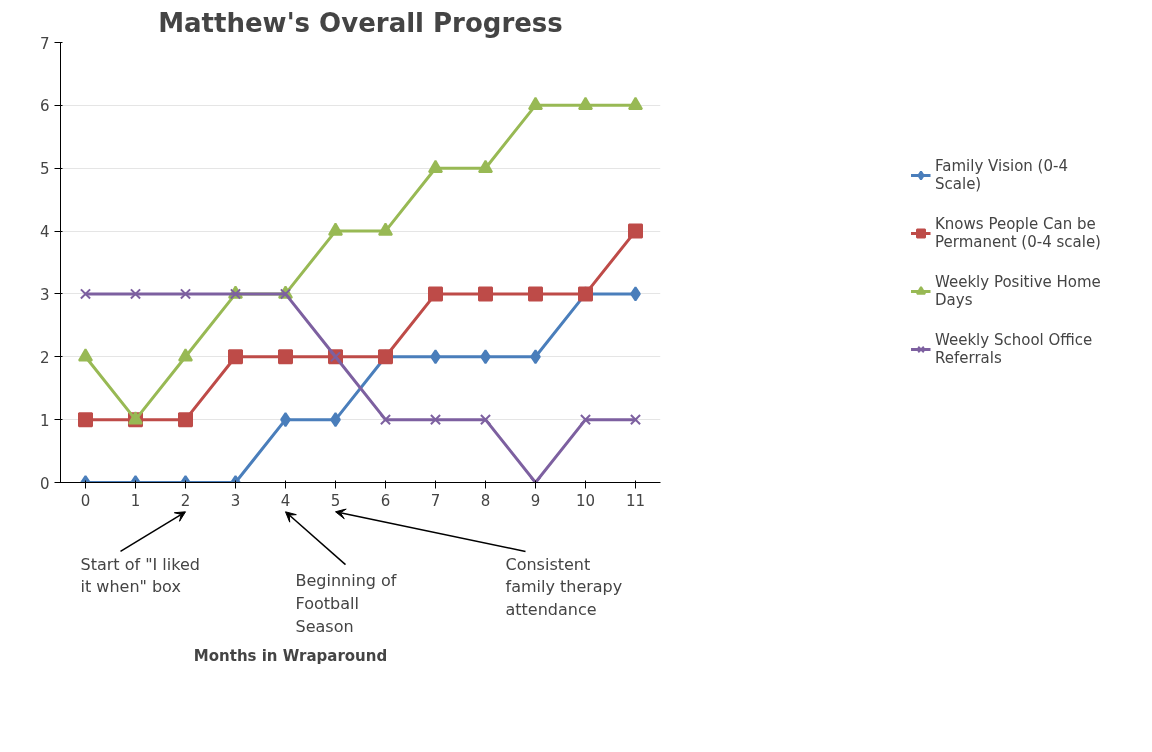 Image resolution: width=1152 pixels, height=752 pixels. Describe the element at coordinates (290, 656) in the screenshot. I see `text: Months in Wraparound` at that location.